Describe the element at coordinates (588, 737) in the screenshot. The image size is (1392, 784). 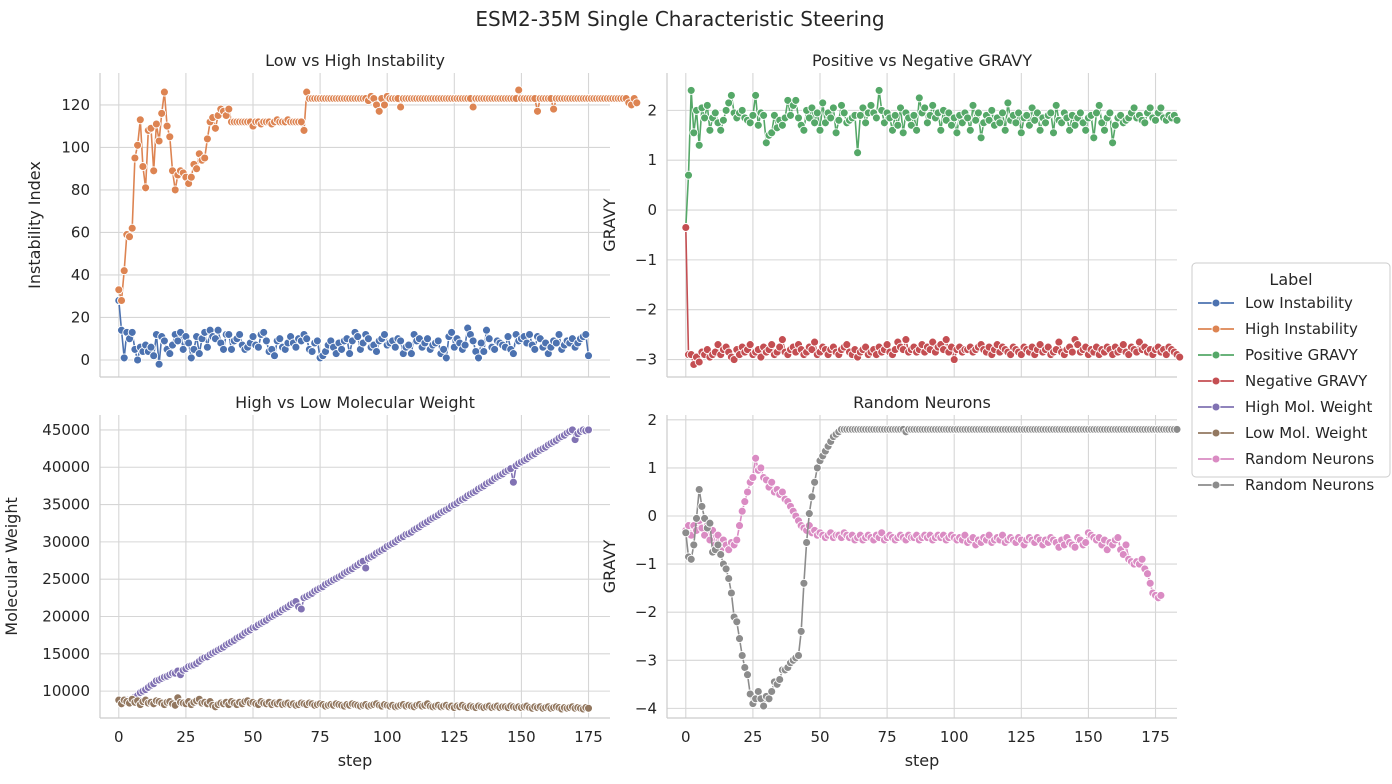
I see `x-tick-label: 175` at that location.